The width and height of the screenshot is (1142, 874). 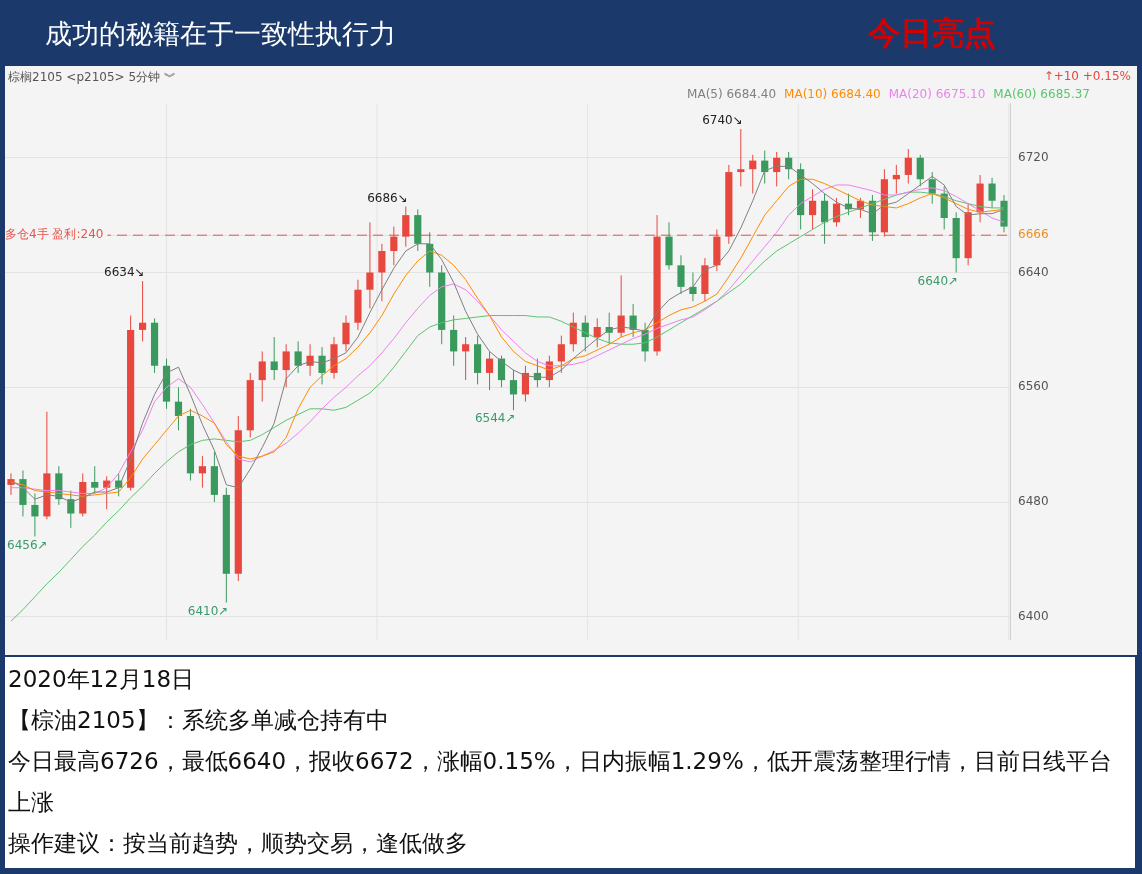 What do you see at coordinates (937, 94) in the screenshot?
I see `text: MA(20) 6675.10` at bounding box center [937, 94].